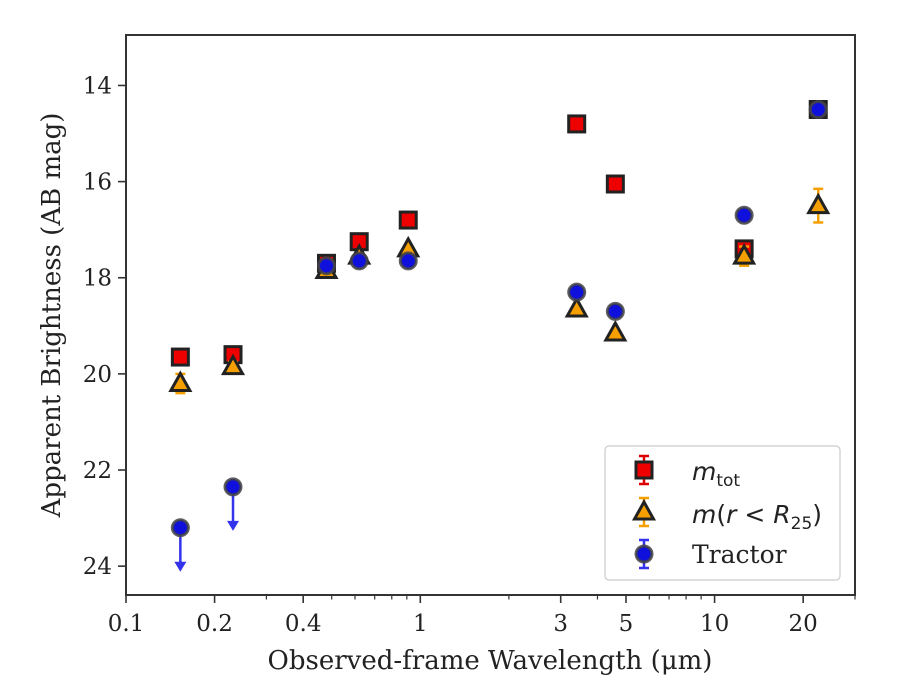 This screenshot has width=900, height=700. What do you see at coordinates (757, 517) in the screenshot?
I see `legend-label-mr: m(r < R25)` at bounding box center [757, 517].